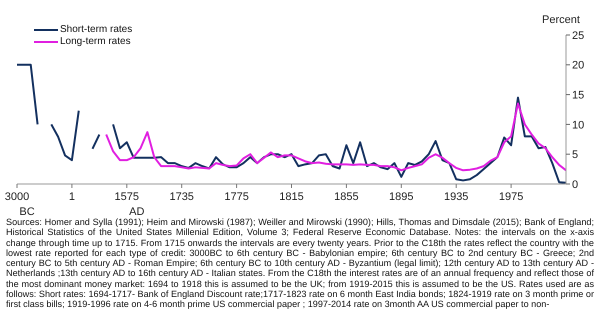 The height and width of the screenshot is (315, 600). What do you see at coordinates (578, 96) in the screenshot?
I see `y-tick-label: 15` at bounding box center [578, 96].